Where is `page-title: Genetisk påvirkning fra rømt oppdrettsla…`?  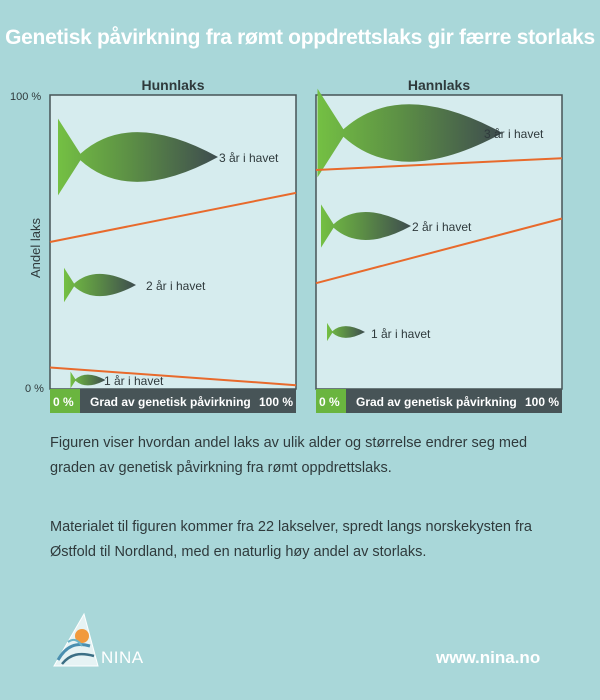 page-title: Genetisk påvirkning fra rømt oppdrettsla… is located at coordinates (300, 37).